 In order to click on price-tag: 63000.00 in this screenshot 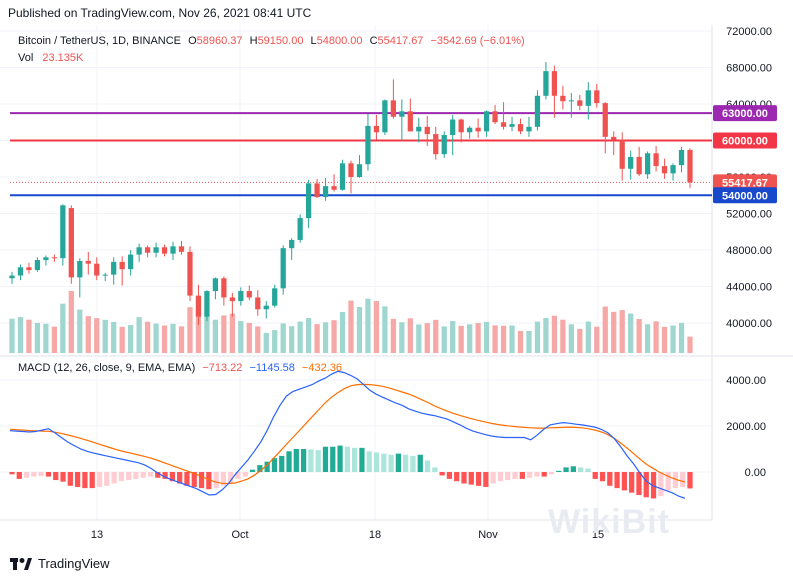, I will do `click(745, 113)`.